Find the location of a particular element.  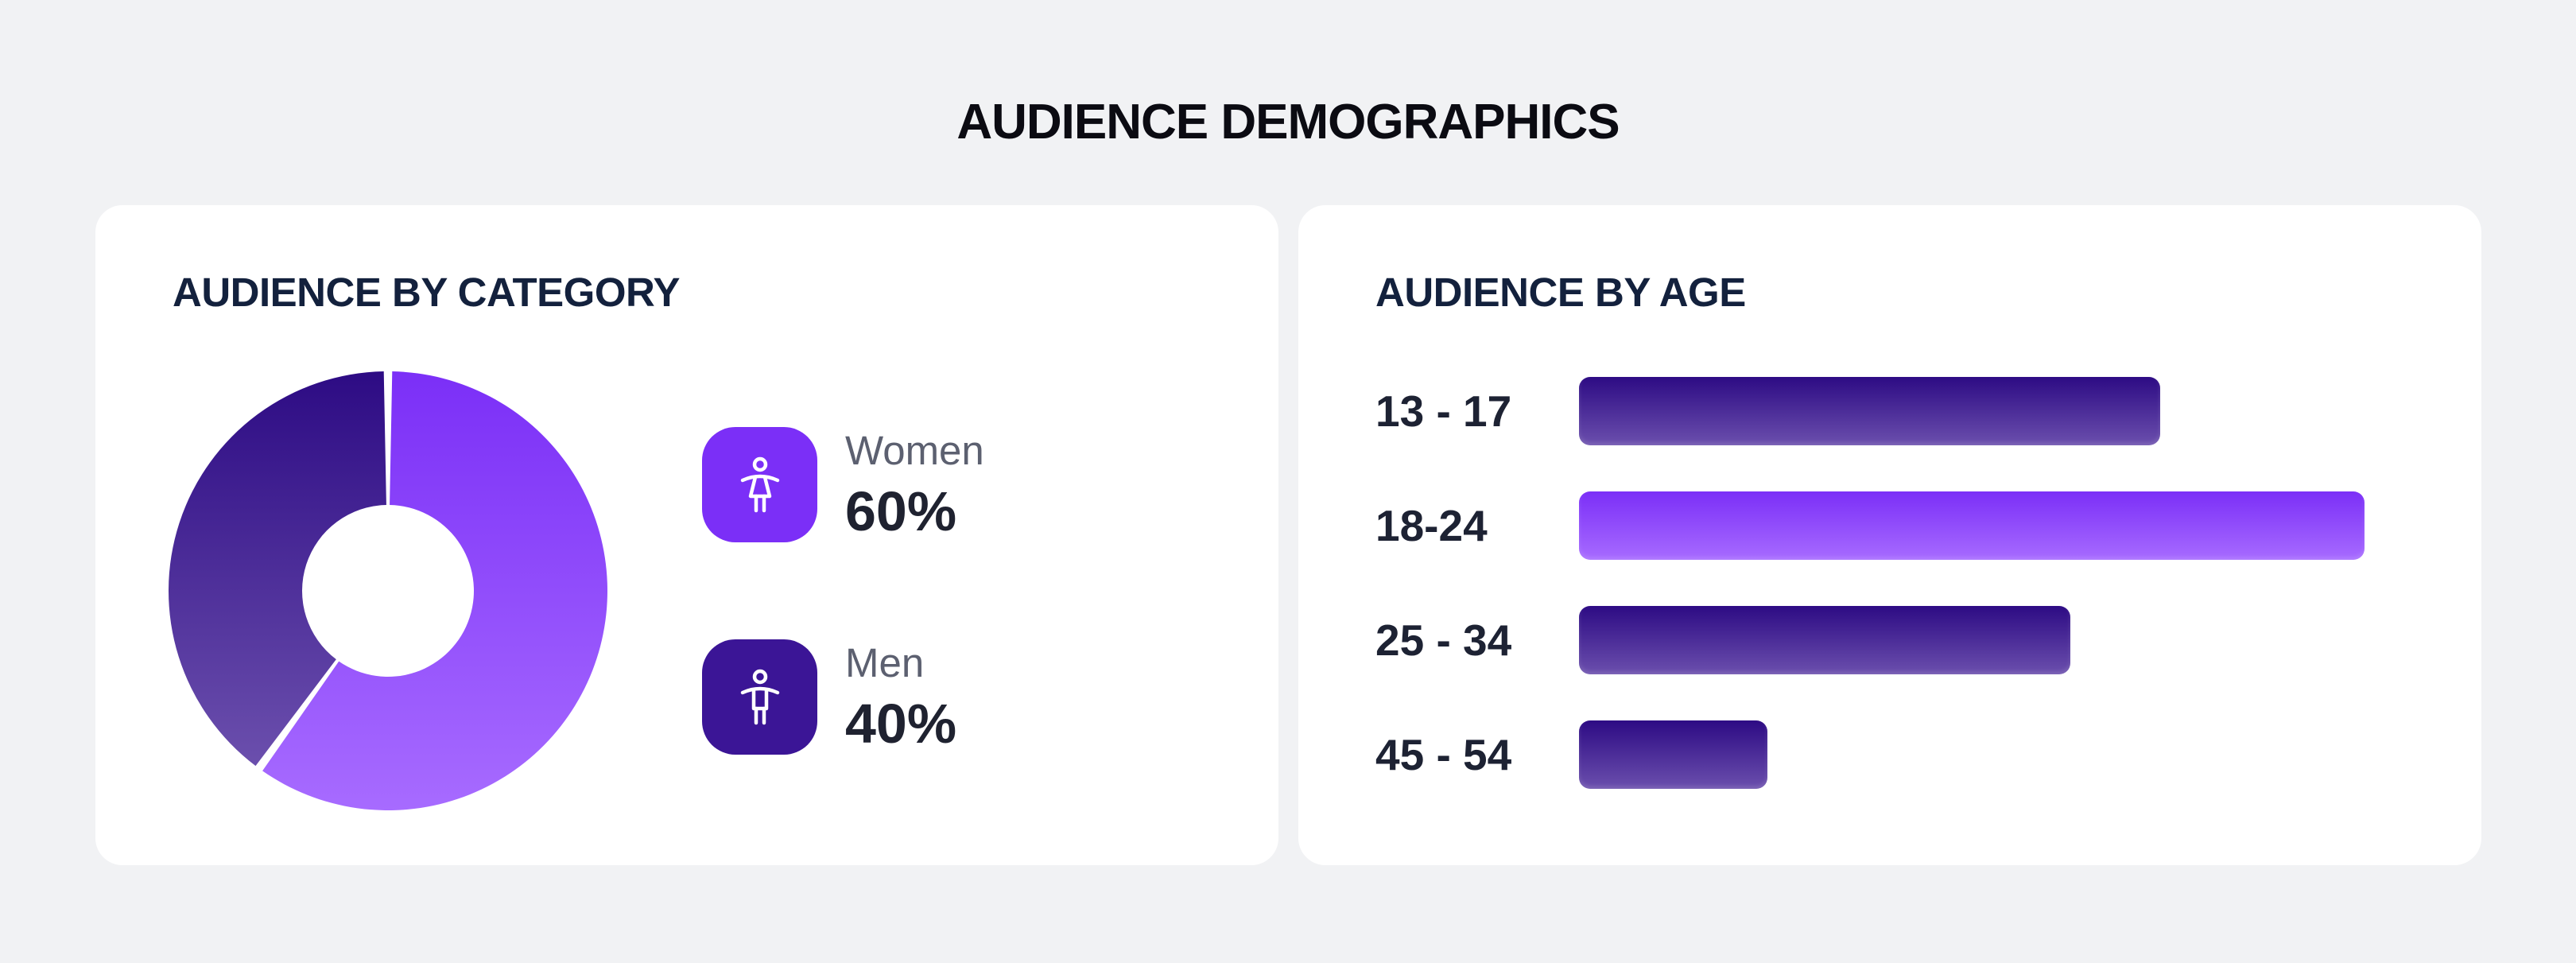

legend-label-men: Men is located at coordinates (885, 662).